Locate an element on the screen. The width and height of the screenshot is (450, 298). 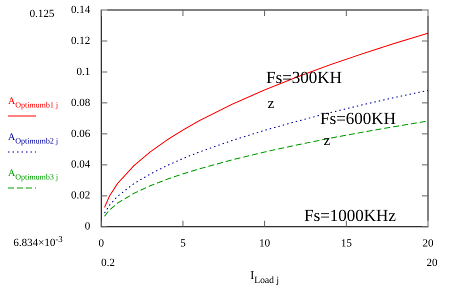
x-tick-label: 15 is located at coordinates (346, 243).